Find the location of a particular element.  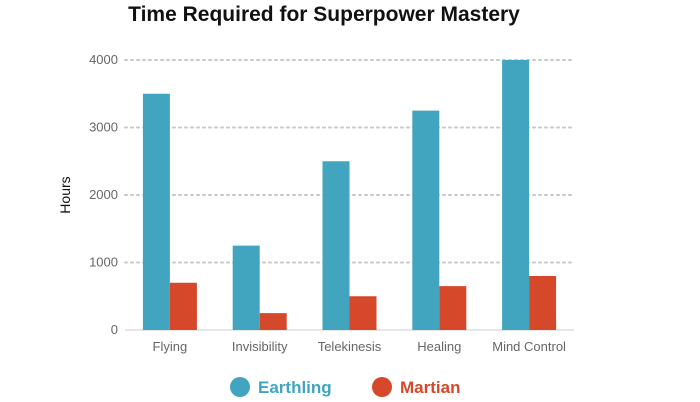

x-tick-label: Healing is located at coordinates (439, 346).